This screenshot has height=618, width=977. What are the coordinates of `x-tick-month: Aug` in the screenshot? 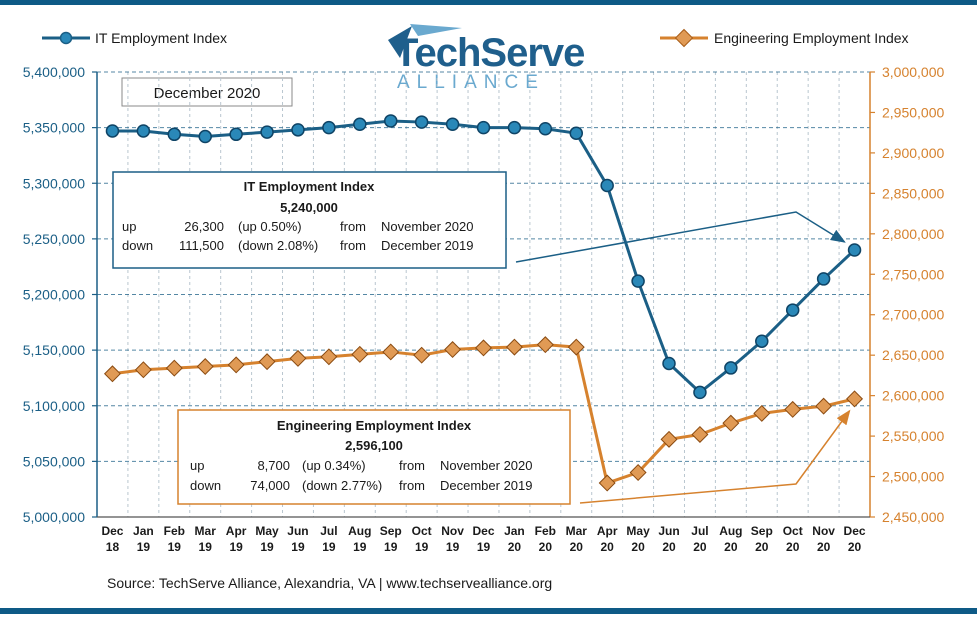 It's located at (730, 531).